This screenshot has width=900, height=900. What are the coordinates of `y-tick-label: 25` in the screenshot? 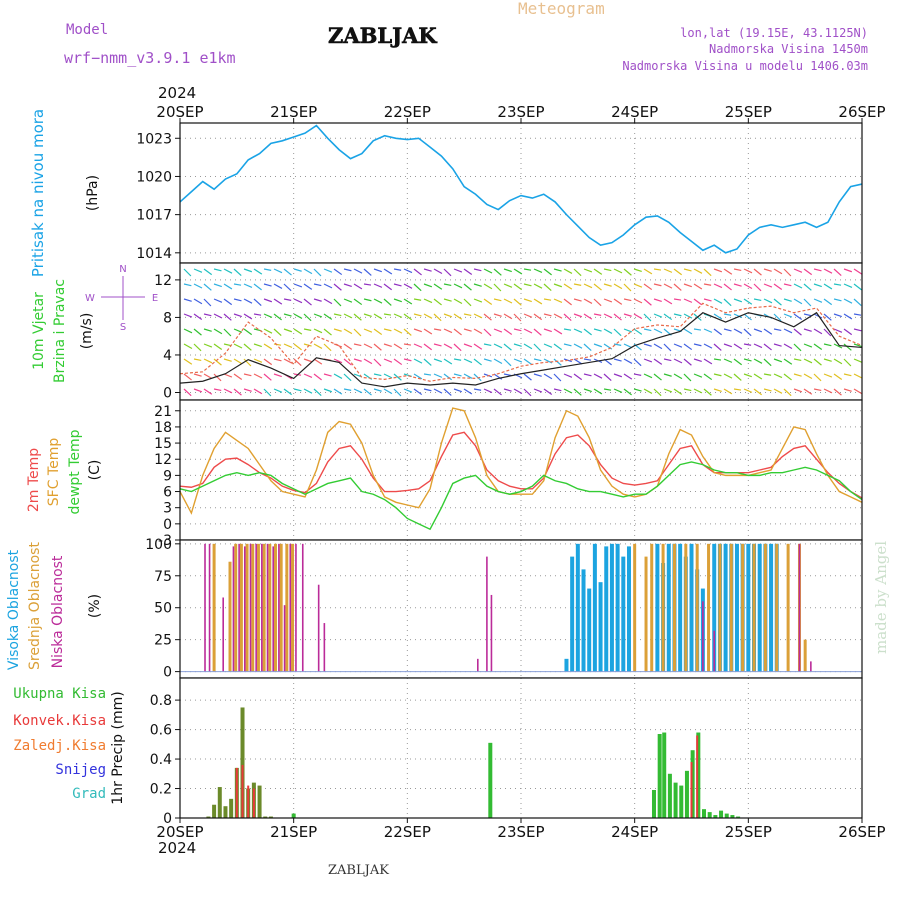 It's located at (163, 641).